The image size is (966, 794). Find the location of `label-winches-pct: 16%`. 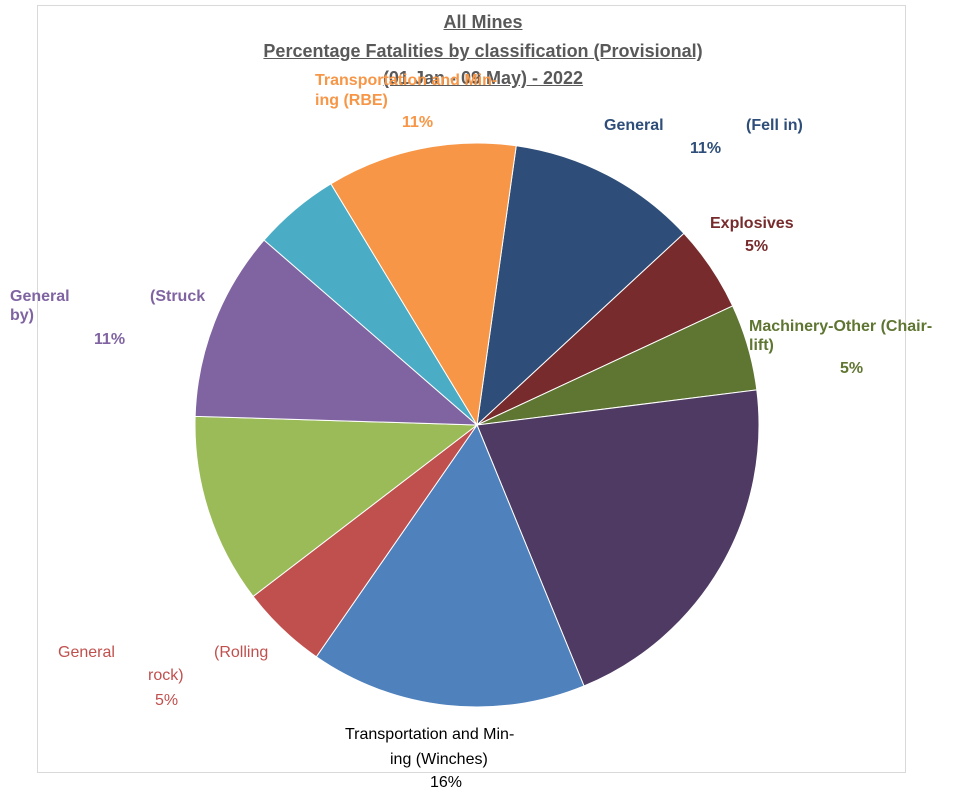

label-winches-pct: 16% is located at coordinates (446, 782).